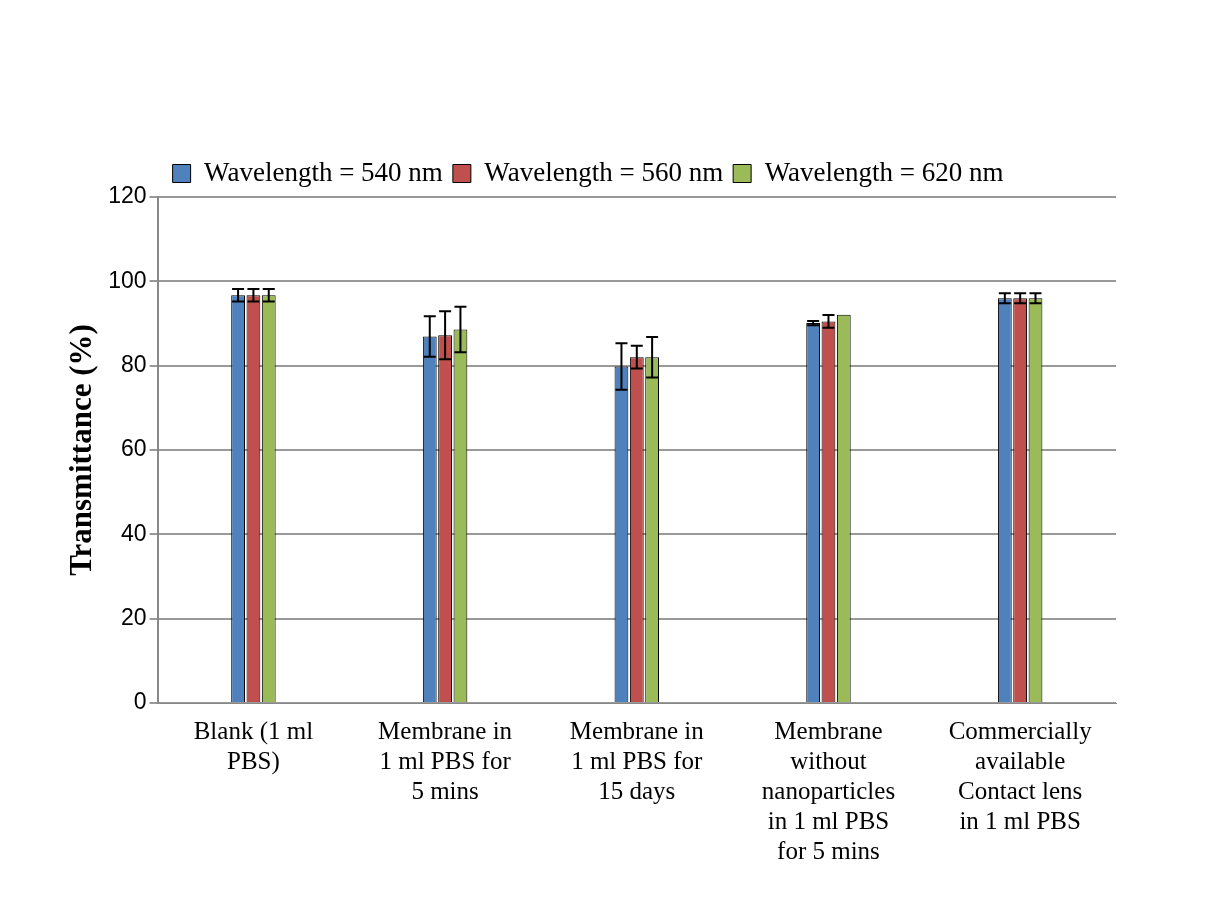  What do you see at coordinates (80, 450) in the screenshot?
I see `y-axis-title: Transmittance (%)` at bounding box center [80, 450].